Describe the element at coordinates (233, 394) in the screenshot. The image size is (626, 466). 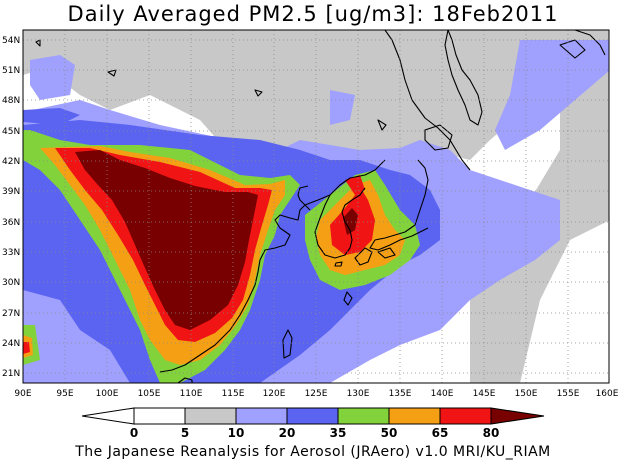
I see `lon-tick-label: 115E` at that location.